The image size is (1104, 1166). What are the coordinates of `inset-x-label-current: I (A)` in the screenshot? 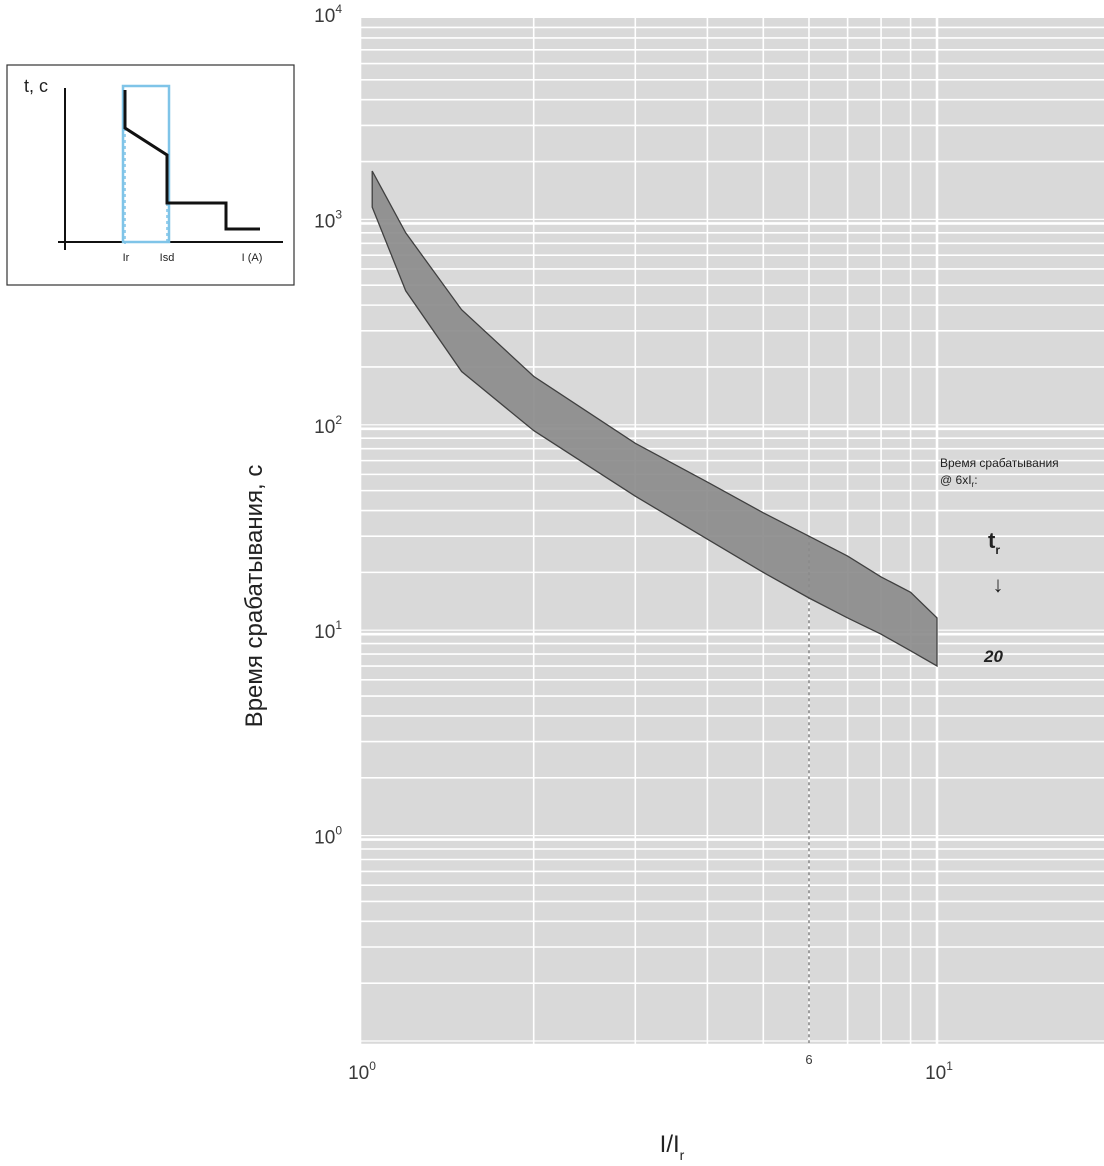 It's located at (252, 258).